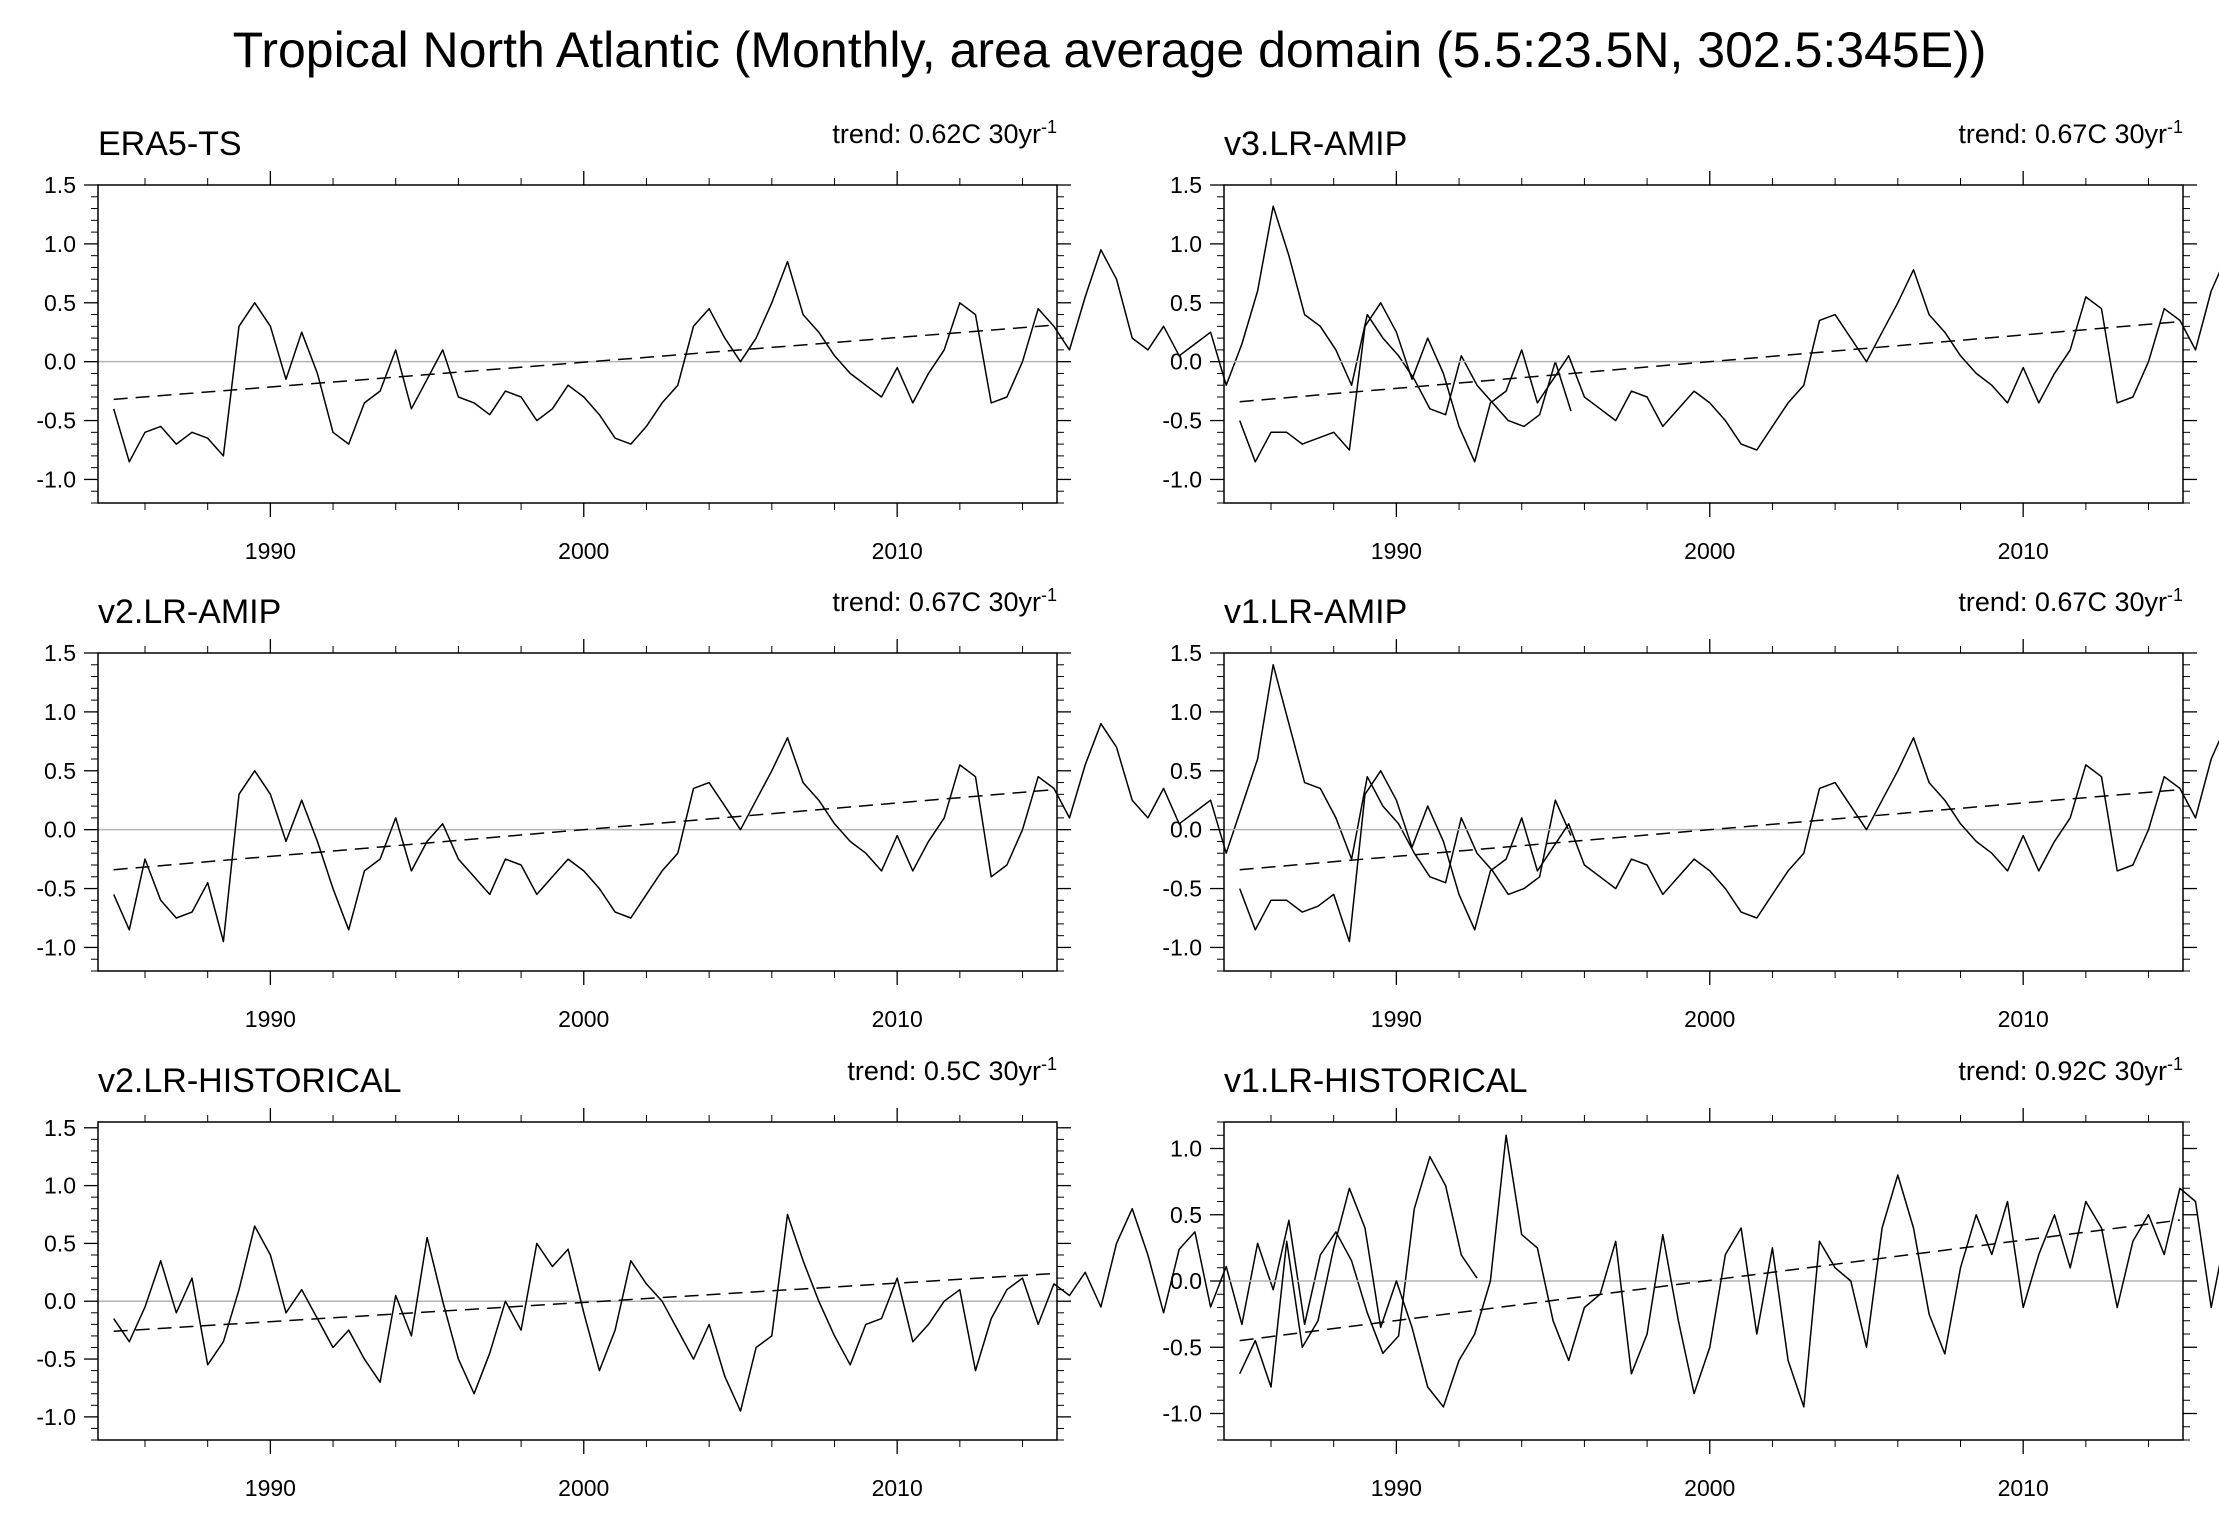 This screenshot has width=2219, height=1531. What do you see at coordinates (1315, 612) in the screenshot?
I see `panel-title: v1.LR-AMIP` at bounding box center [1315, 612].